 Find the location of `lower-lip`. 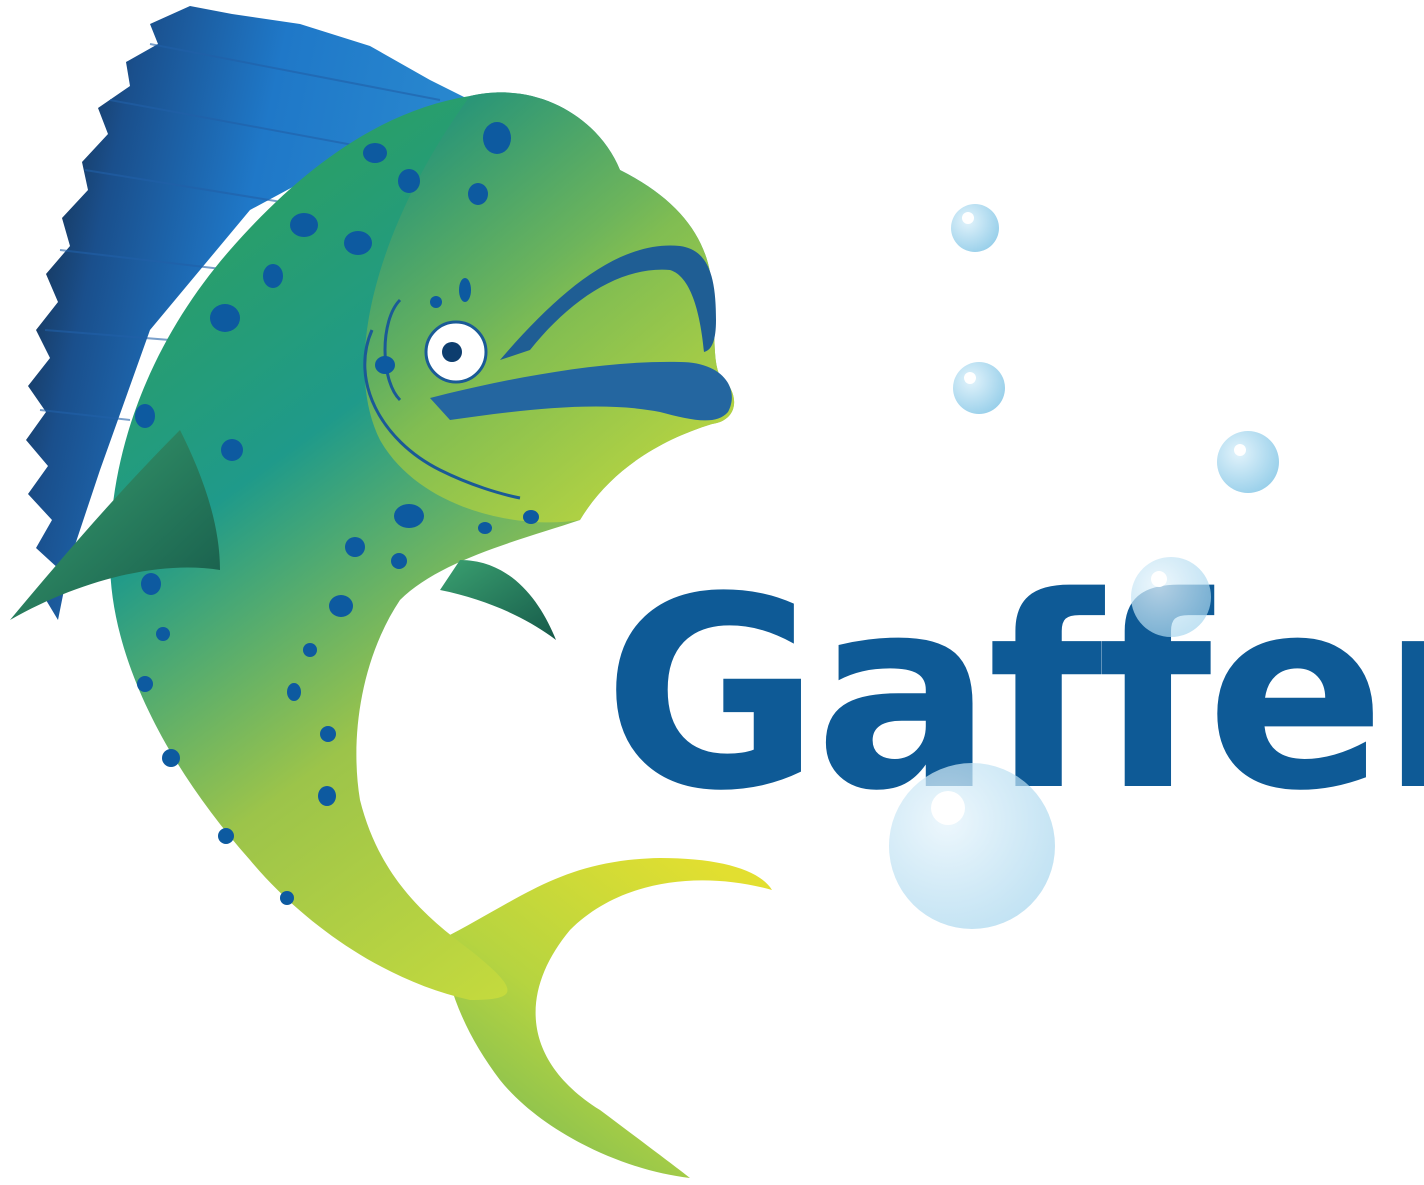

lower-lip is located at coordinates (581, 391).